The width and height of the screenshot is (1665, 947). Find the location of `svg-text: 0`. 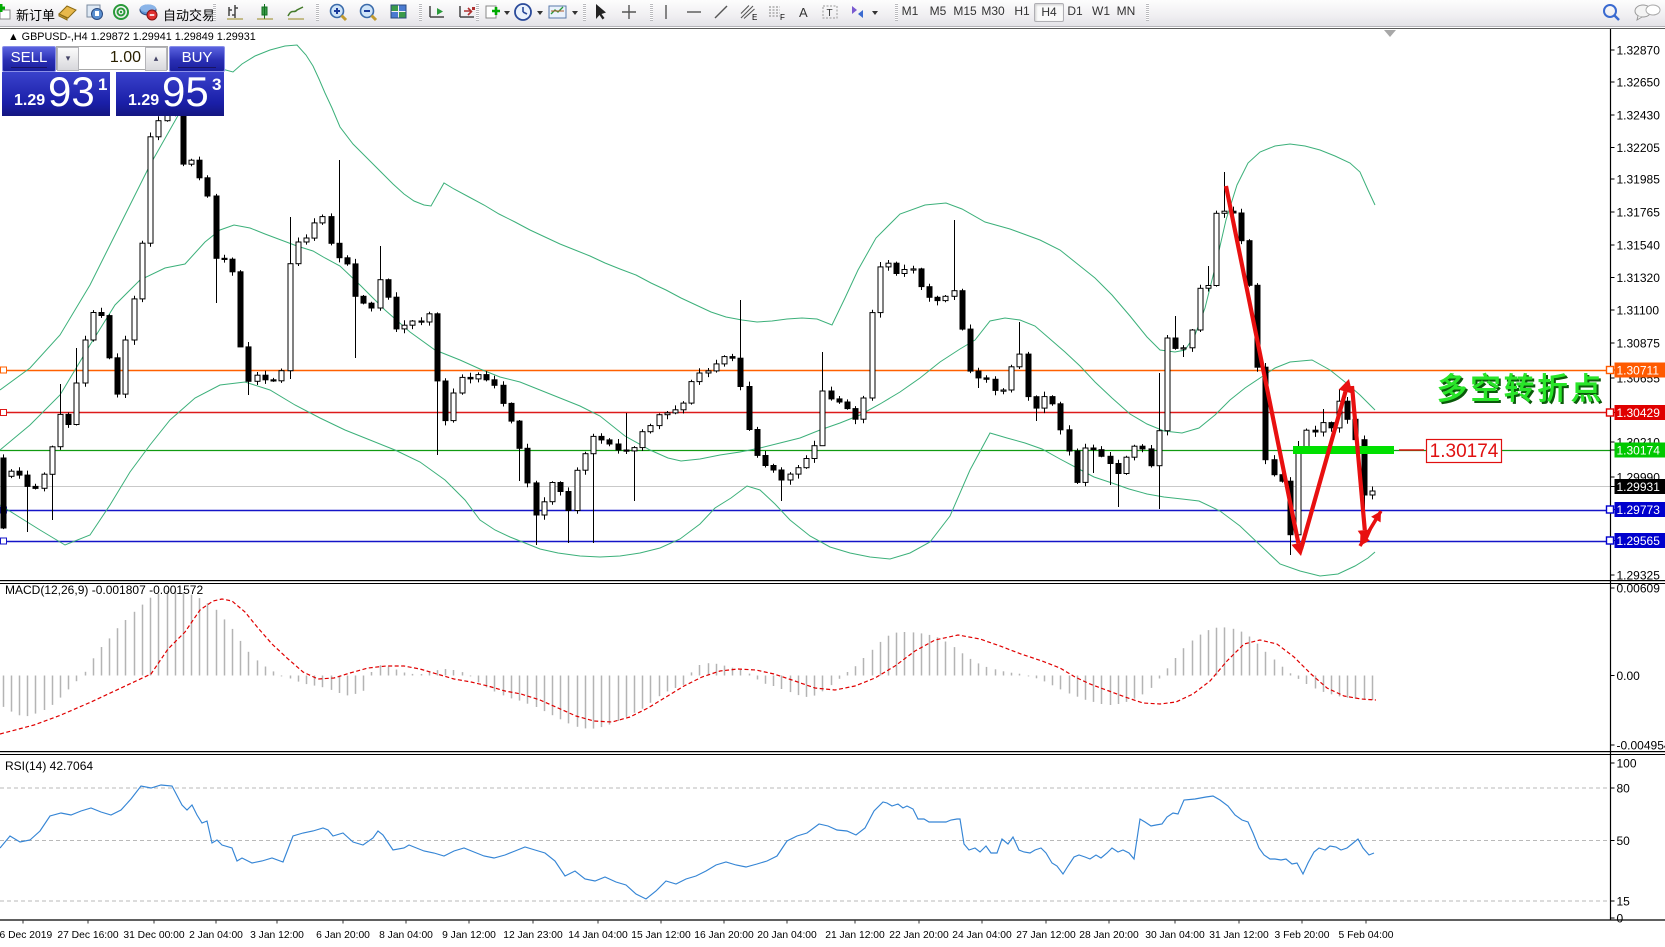

svg-text: 0 is located at coordinates (1620, 919).